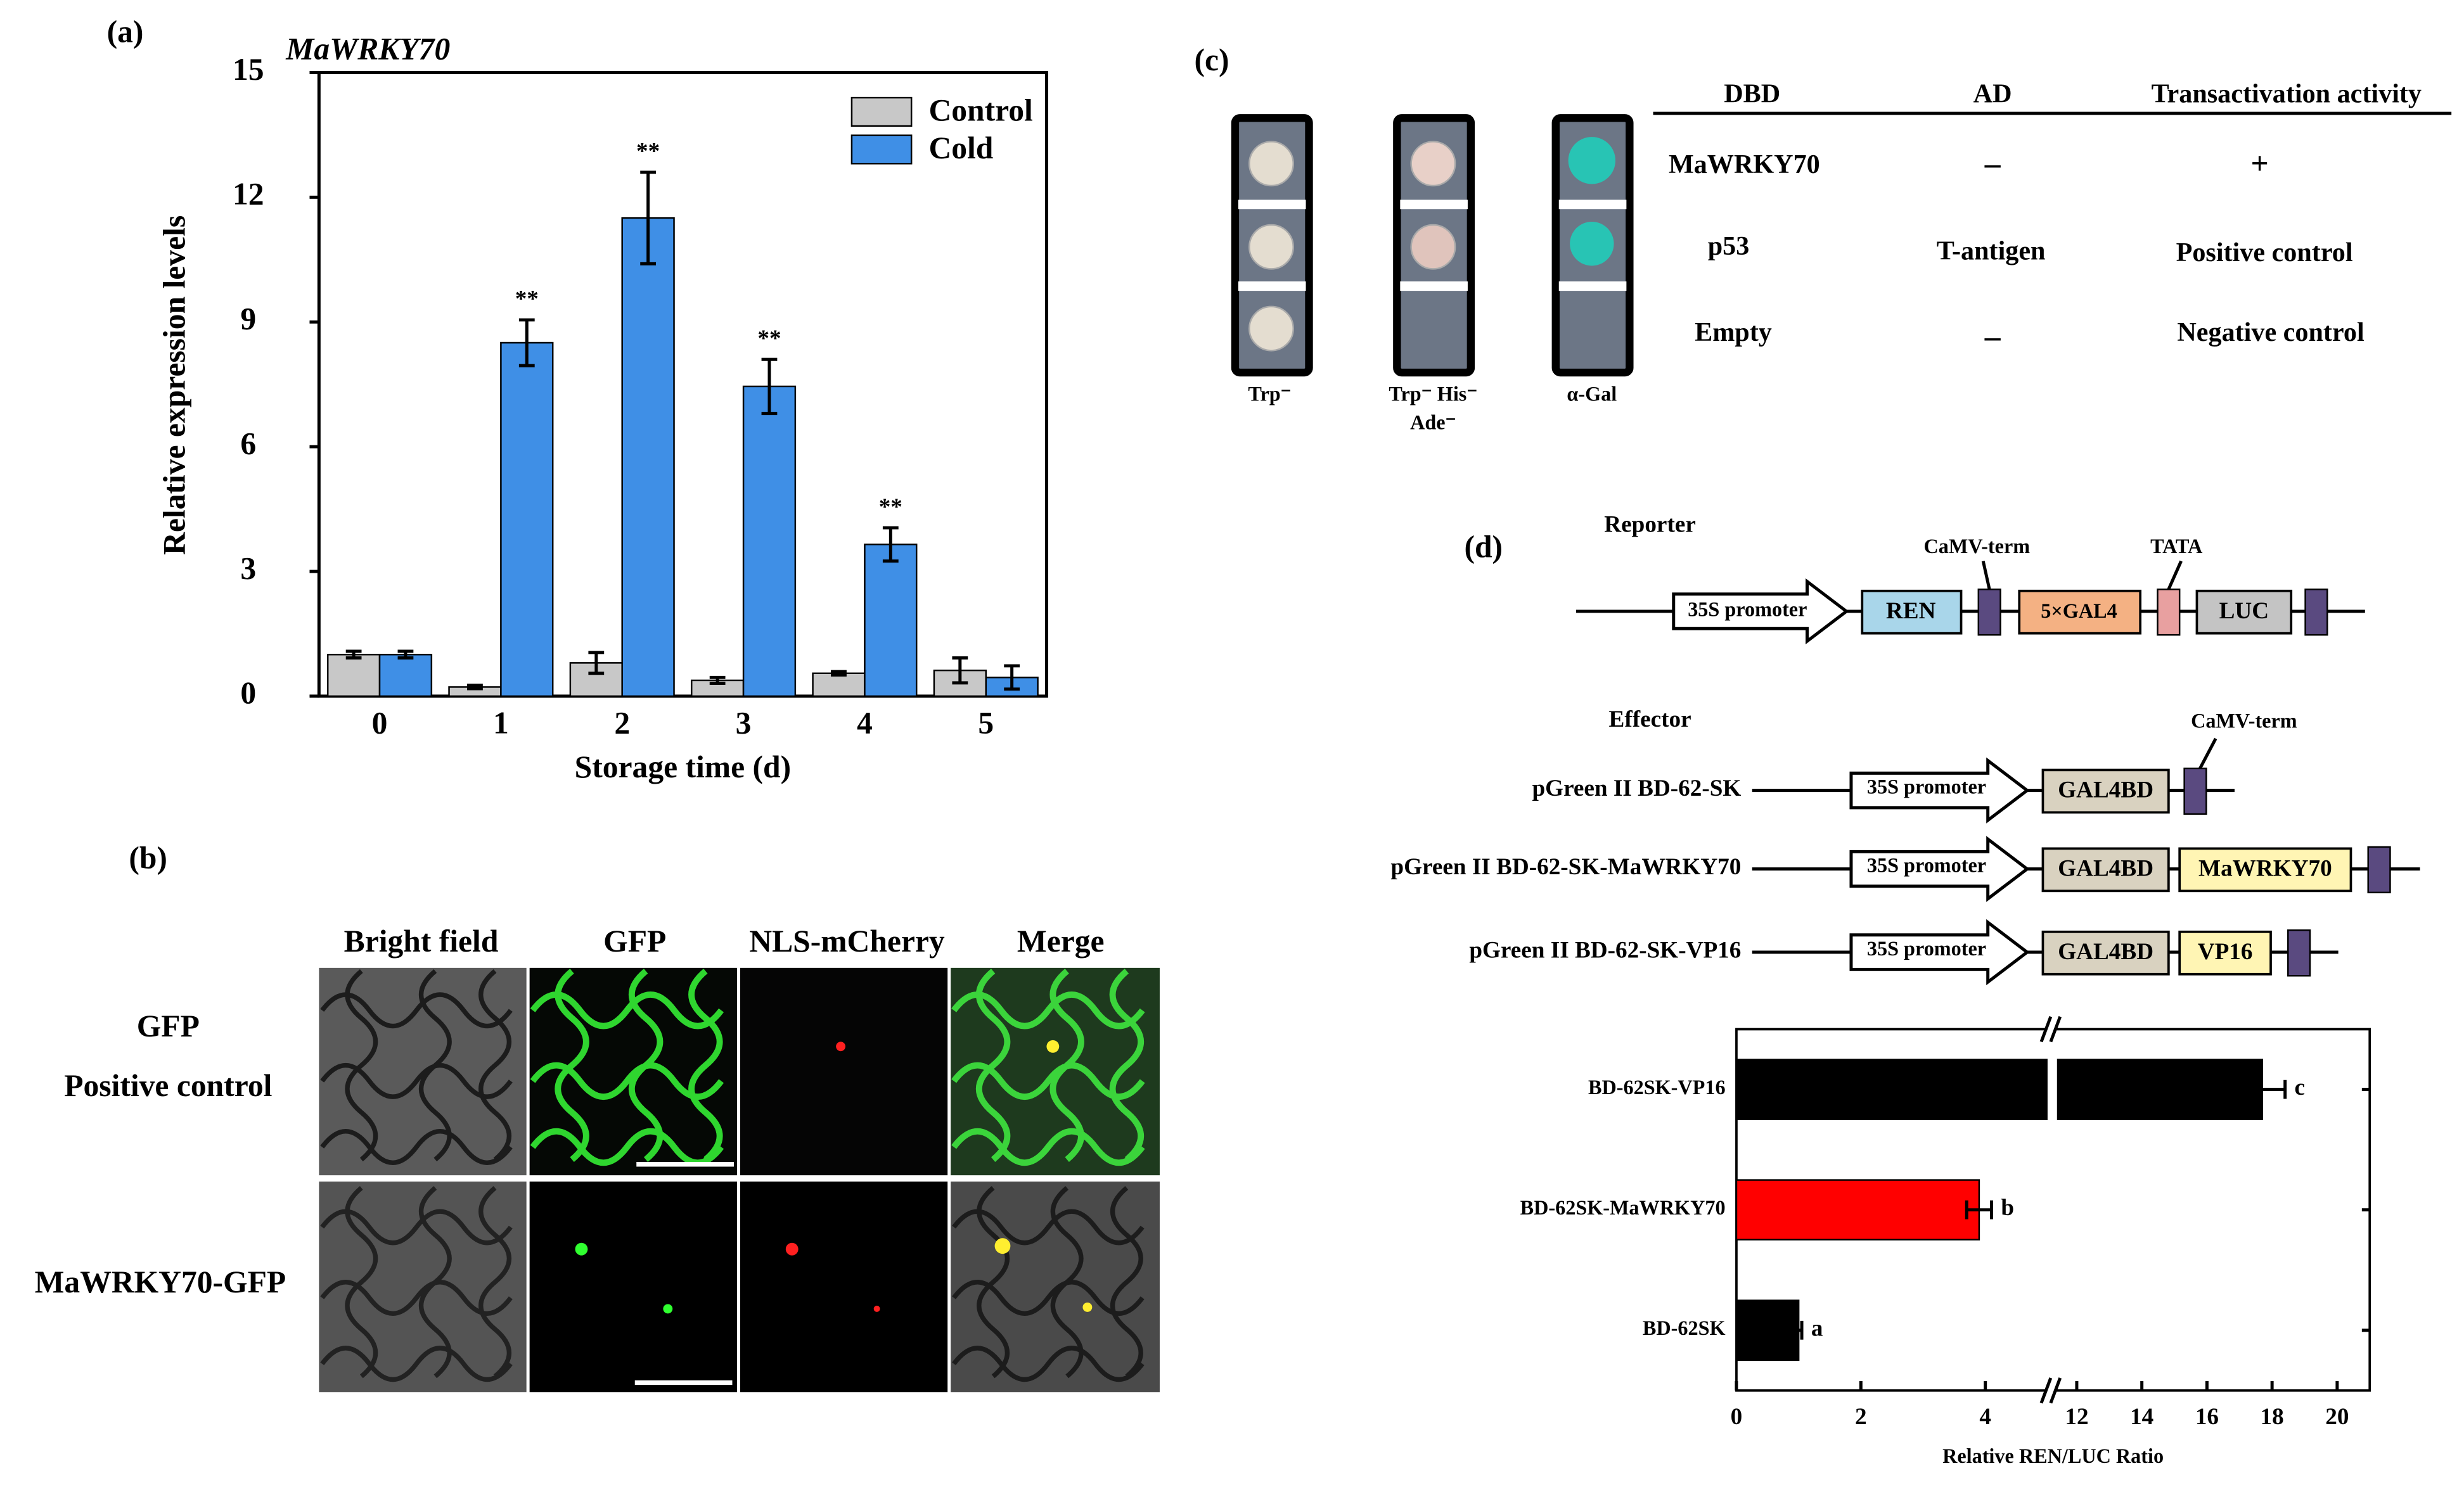 The height and width of the screenshot is (1485, 2464). Describe the element at coordinates (160, 1282) in the screenshot. I see `row-label: MaWRKY70-GFP` at that location.